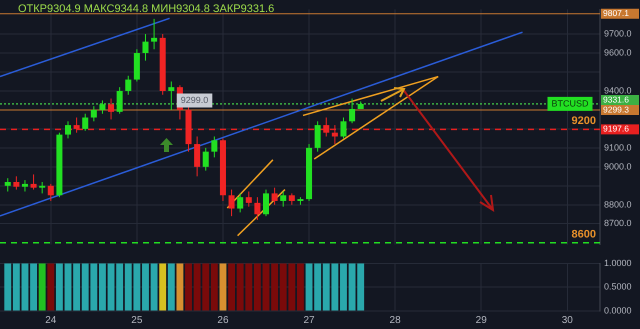  What do you see at coordinates (618, 263) in the screenshot?
I see `y-tick-label: 1.0000` at bounding box center [618, 263].